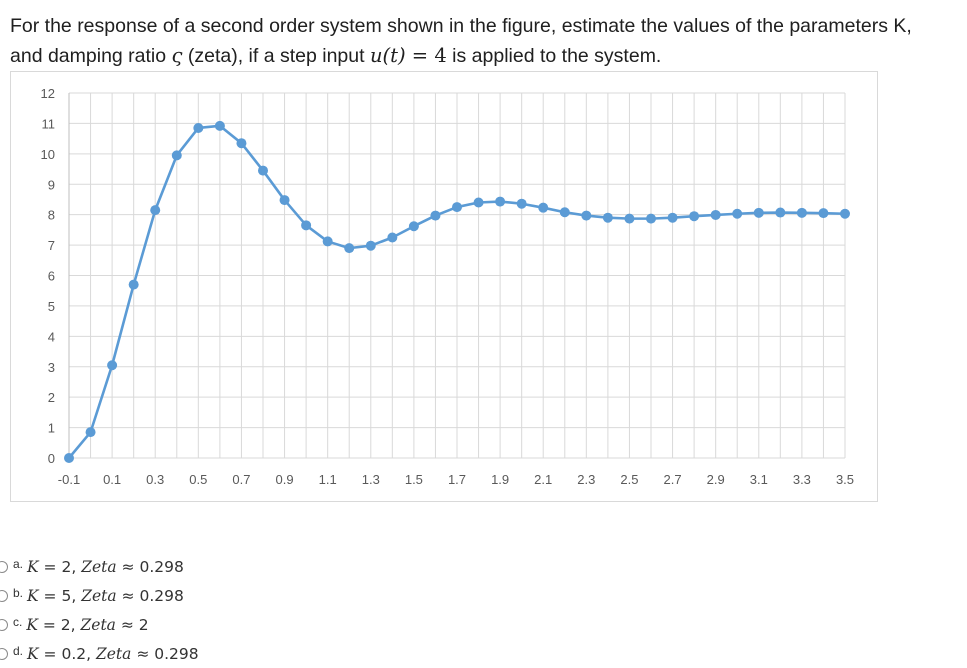 This screenshot has width=967, height=668. What do you see at coordinates (387, 55) in the screenshot?
I see `input-expression: u(t)` at bounding box center [387, 55].